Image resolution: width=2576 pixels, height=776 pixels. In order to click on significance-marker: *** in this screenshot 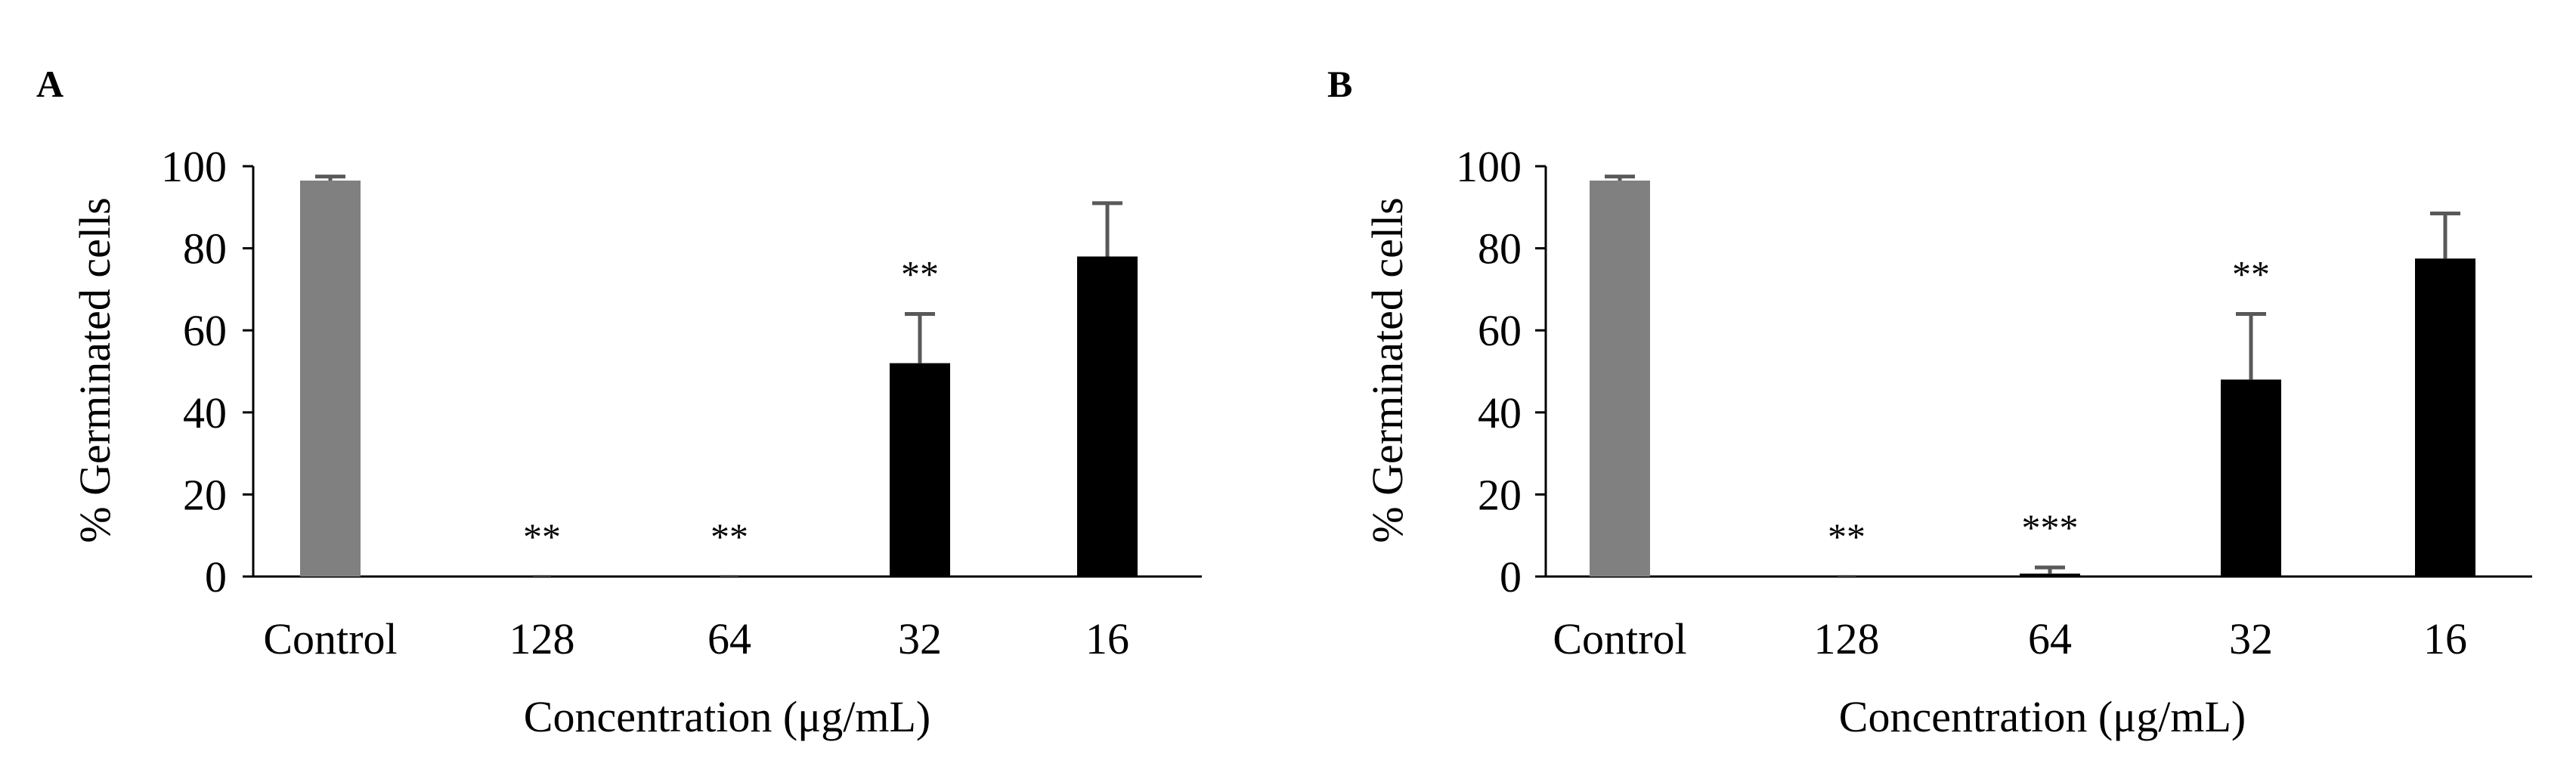, I will do `click(2050, 527)`.